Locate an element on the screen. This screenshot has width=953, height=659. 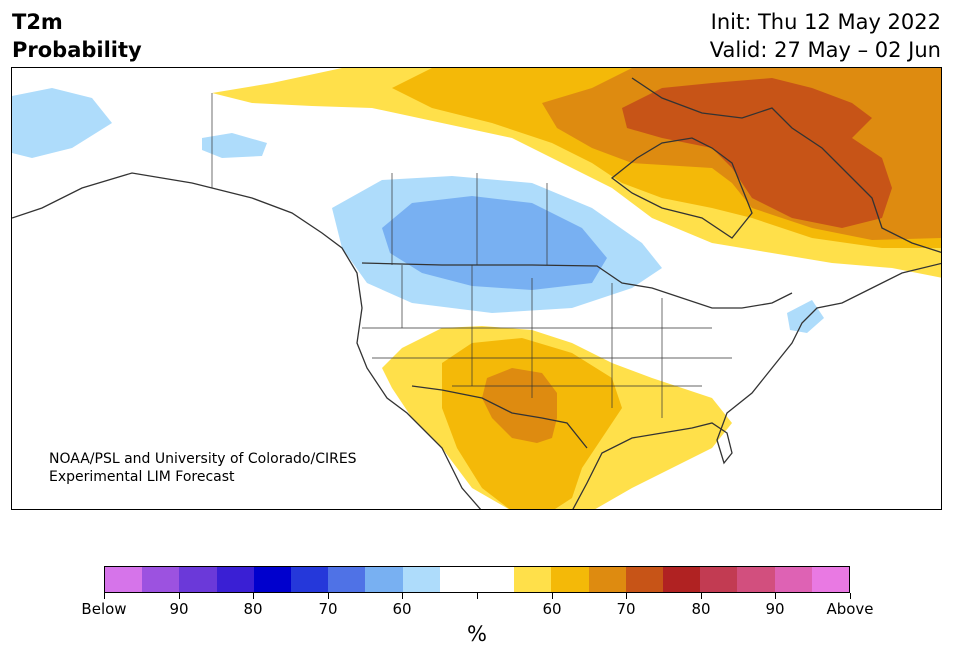
colorbar-tick-label: Above is located at coordinates (850, 609).